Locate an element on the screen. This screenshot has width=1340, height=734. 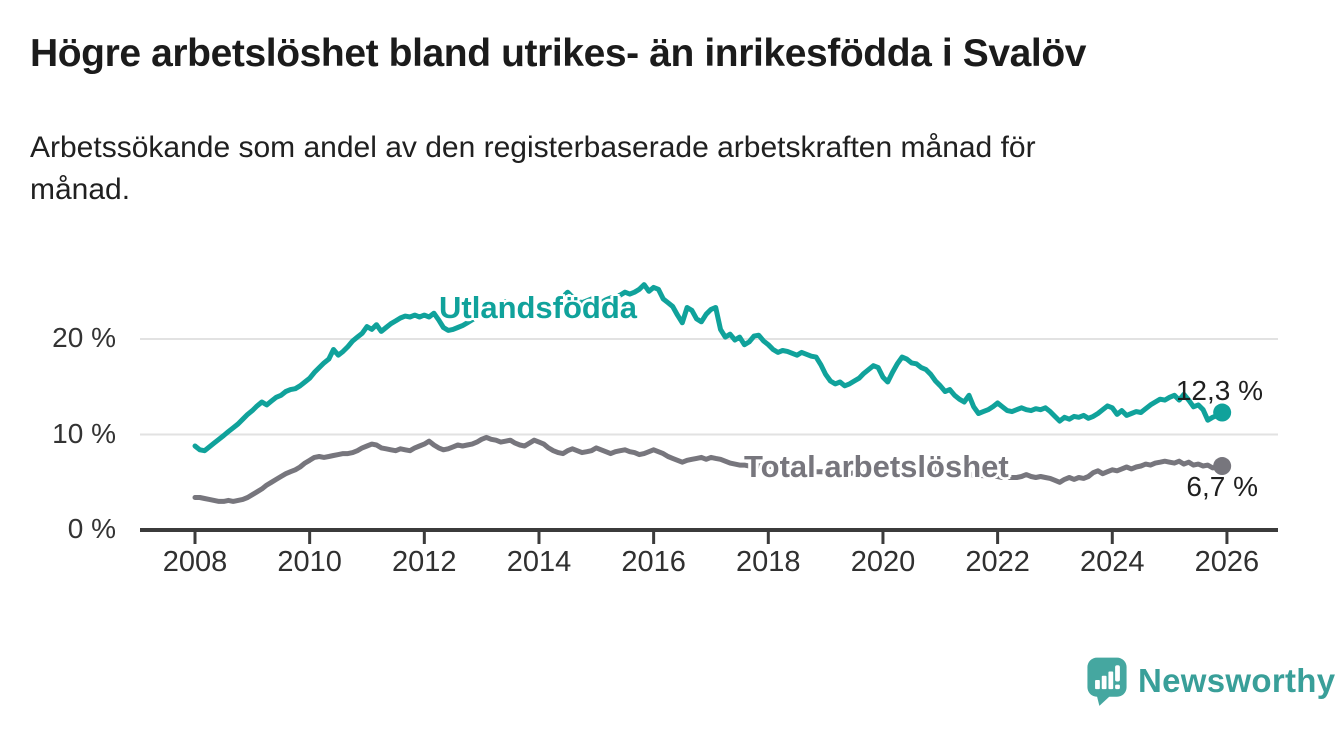
x-axis-tick-label: 2010 is located at coordinates (309, 562).